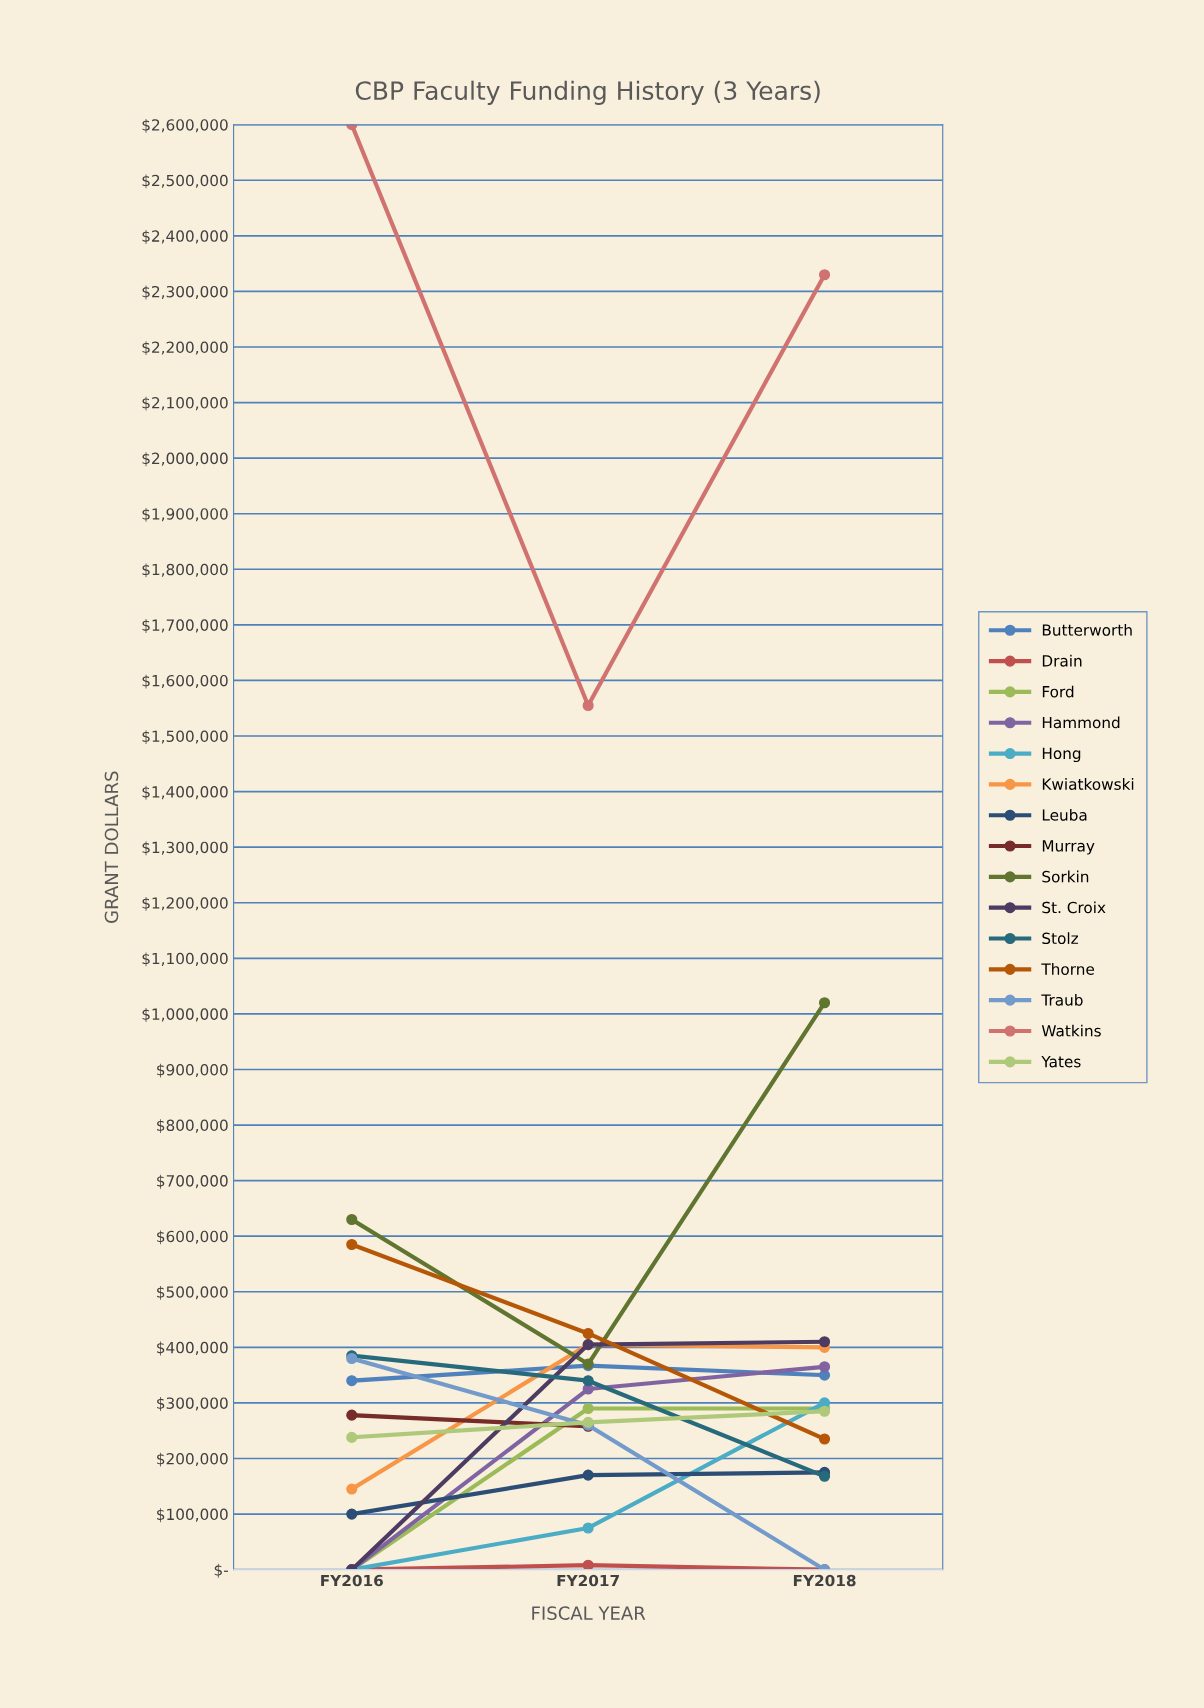 The height and width of the screenshot is (1708, 1204). I want to click on y-tick-label: $1,000,000, so click(185, 1015).